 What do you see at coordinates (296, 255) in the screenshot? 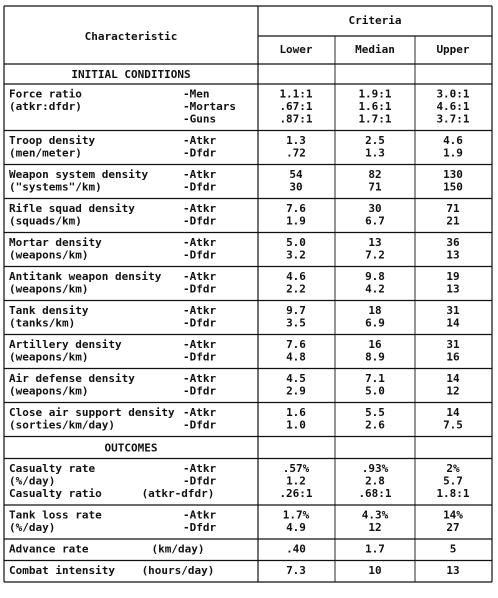
I see `cell-value: 3.2` at bounding box center [296, 255].